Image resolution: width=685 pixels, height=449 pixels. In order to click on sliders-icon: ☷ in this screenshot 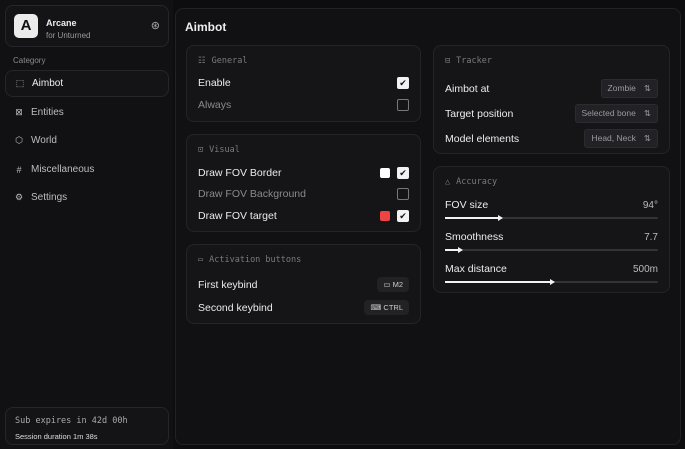, I will do `click(202, 61)`.